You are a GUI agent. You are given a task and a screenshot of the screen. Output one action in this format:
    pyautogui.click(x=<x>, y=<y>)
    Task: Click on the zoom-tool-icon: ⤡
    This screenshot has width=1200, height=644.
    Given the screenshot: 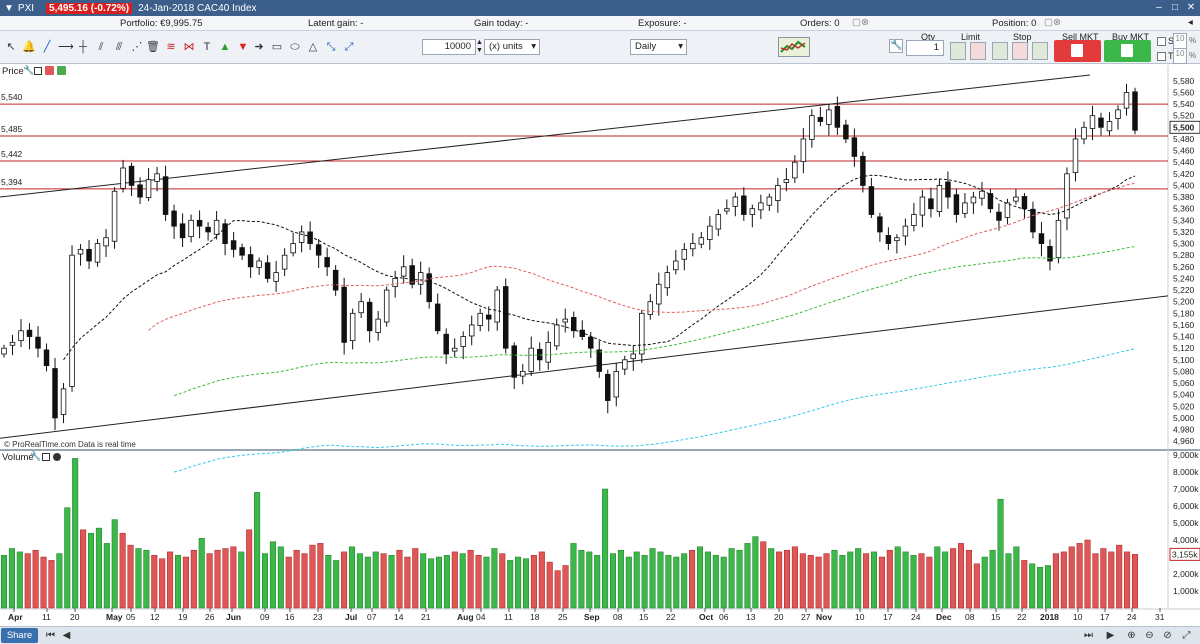 What is the action you would take?
    pyautogui.click(x=331, y=47)
    